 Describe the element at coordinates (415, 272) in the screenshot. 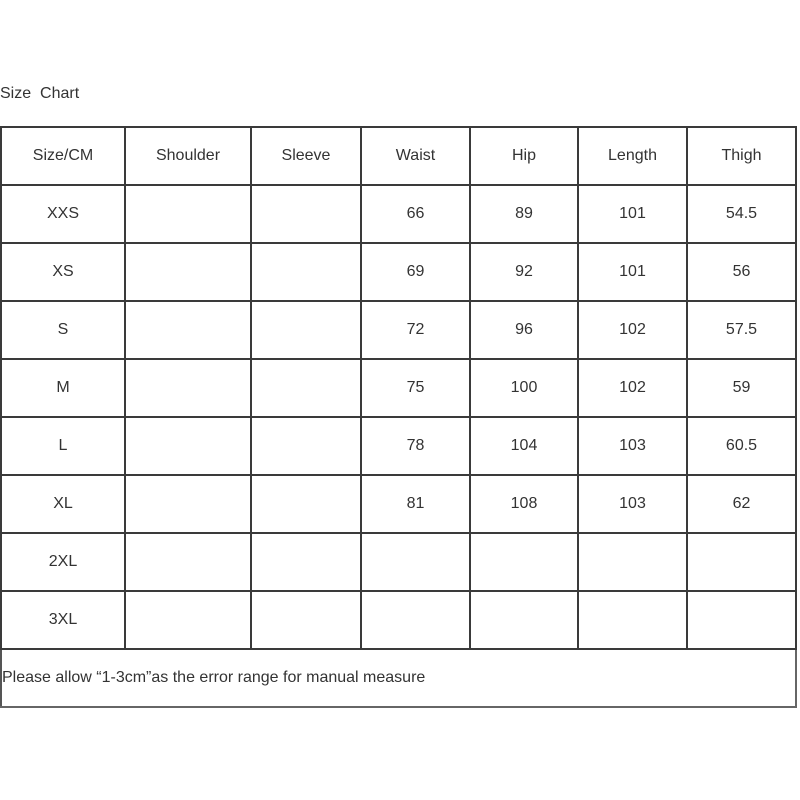

I see `table-cell: 69` at that location.